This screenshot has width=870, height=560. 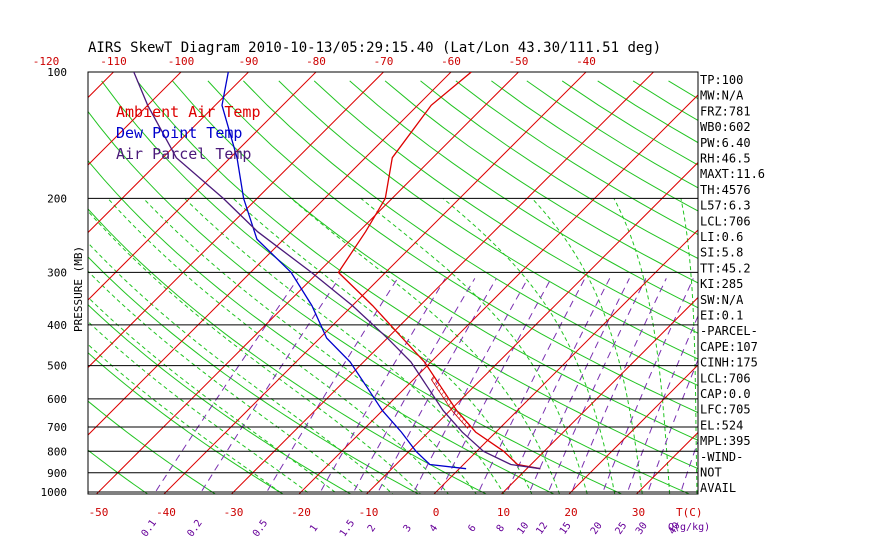 I want to click on stability-index-value: LCL:706, so click(x=725, y=378).